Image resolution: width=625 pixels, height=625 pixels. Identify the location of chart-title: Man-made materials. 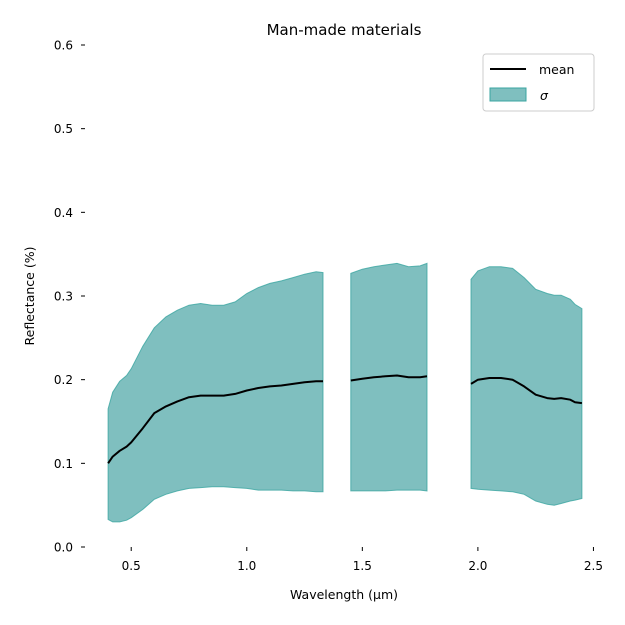
(344, 30).